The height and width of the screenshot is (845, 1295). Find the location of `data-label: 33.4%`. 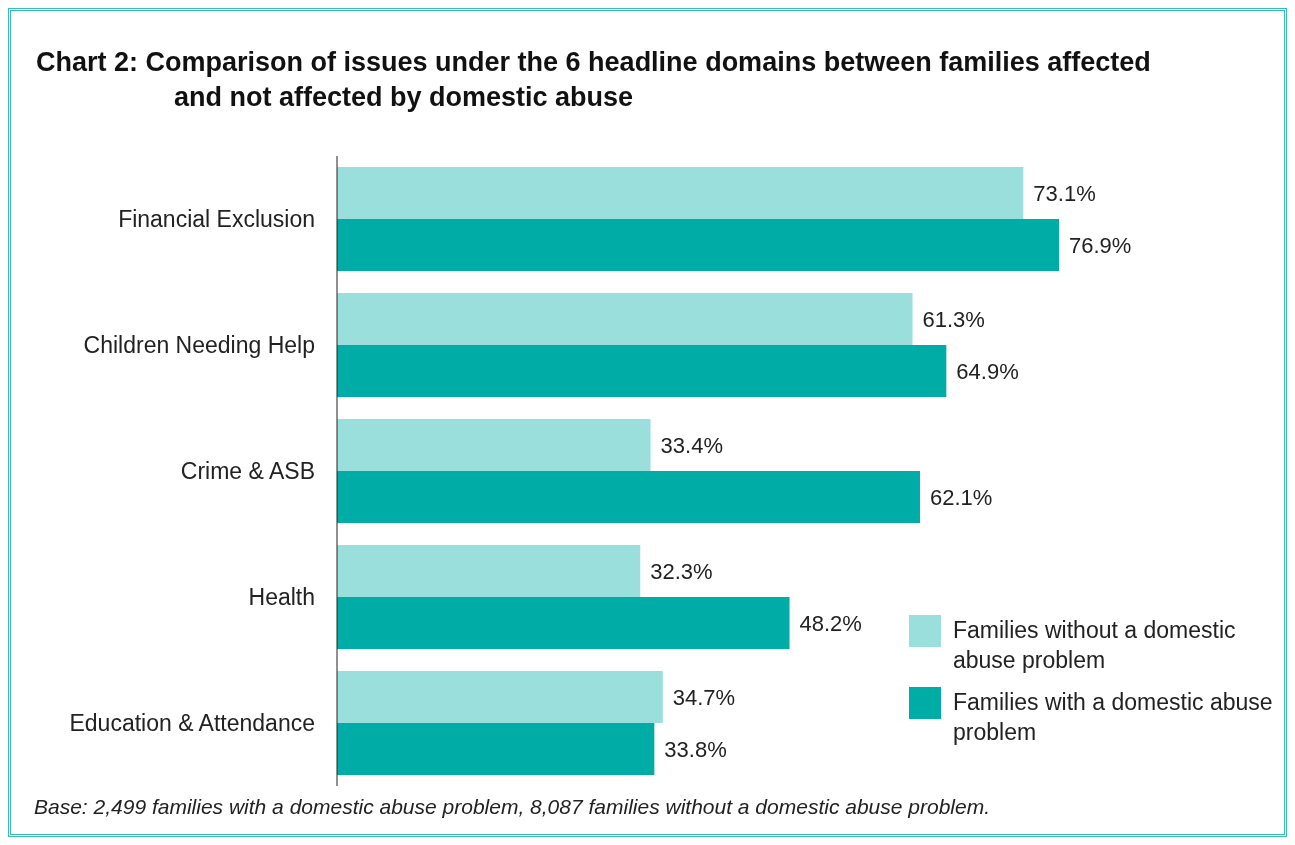

data-label: 33.4% is located at coordinates (691, 445).